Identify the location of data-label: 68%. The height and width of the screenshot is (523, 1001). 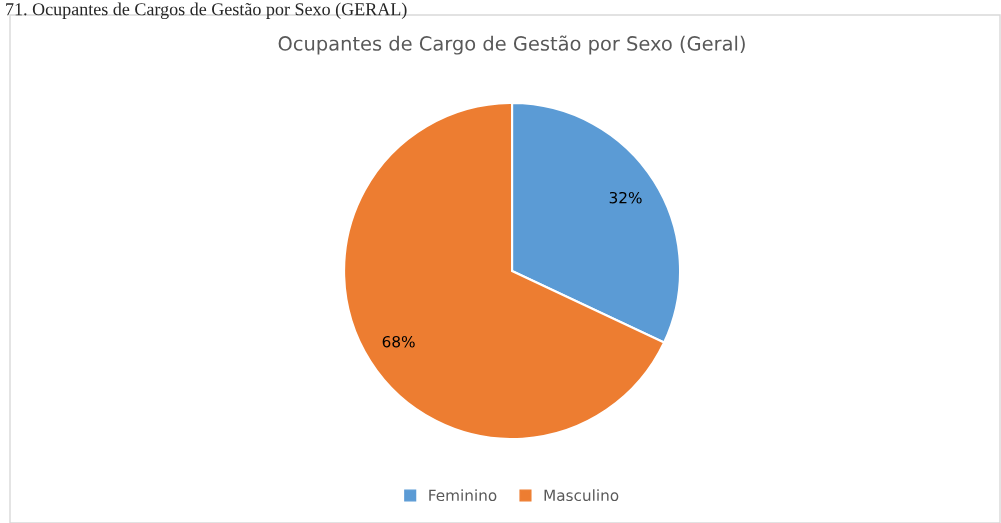
(398, 341).